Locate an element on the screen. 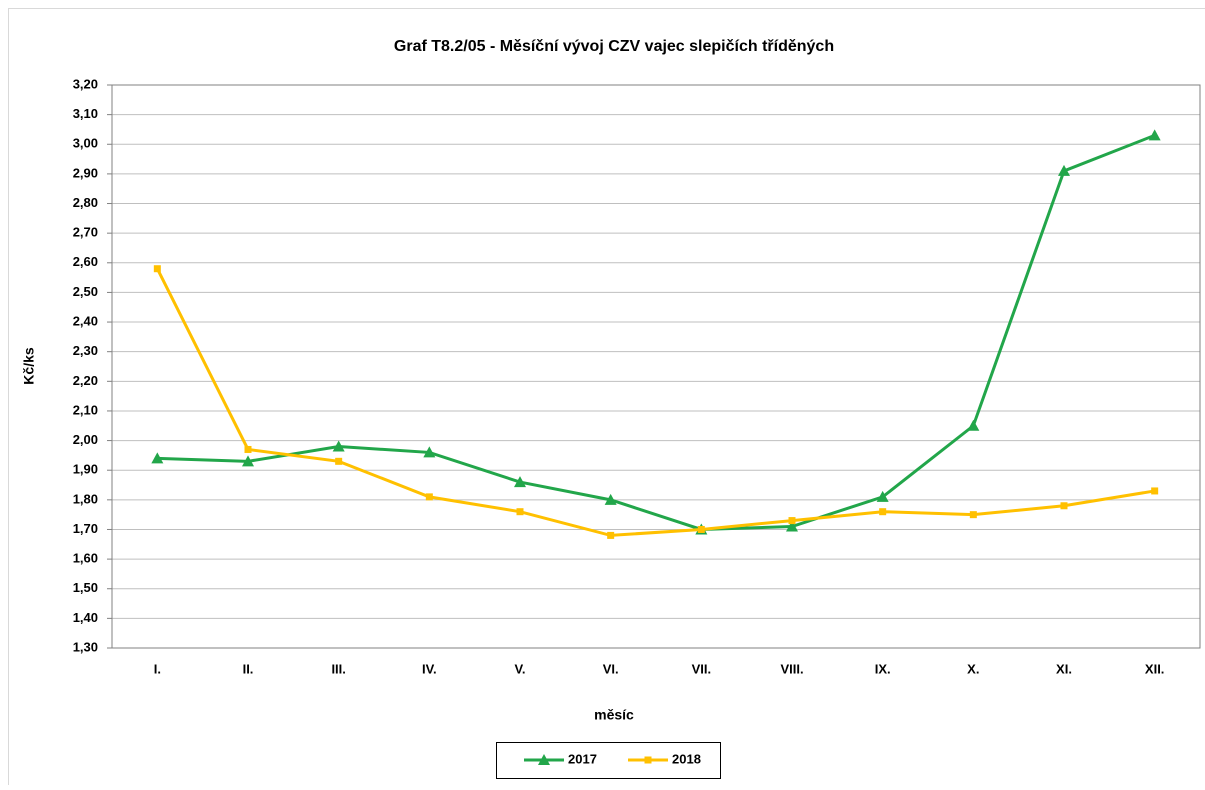  y-tick-label: 3,20 is located at coordinates (85, 83).